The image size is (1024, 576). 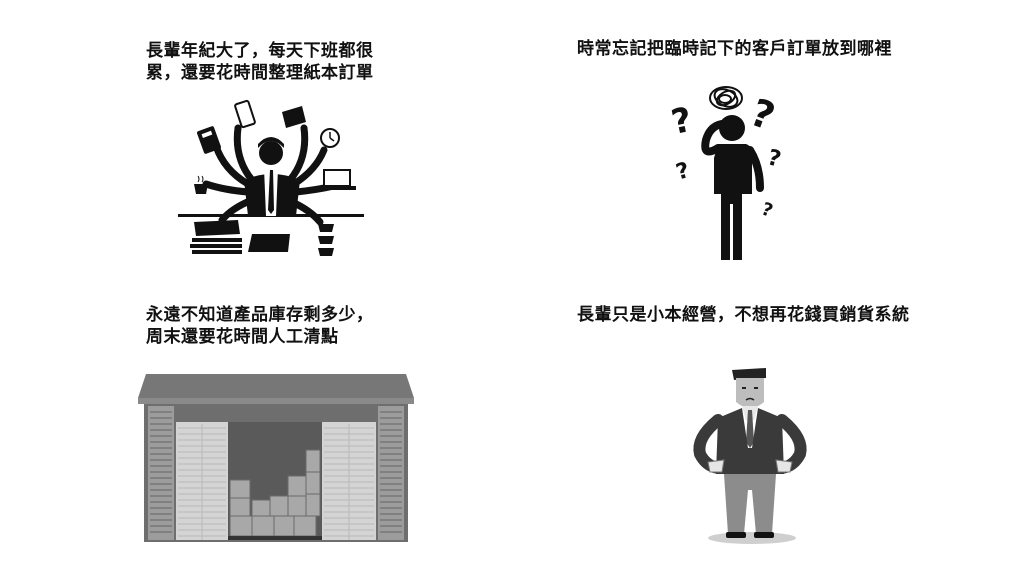 I want to click on caption-line: 長輩只是小本經營，不想再花錢買銷貨系統, so click(x=743, y=315).